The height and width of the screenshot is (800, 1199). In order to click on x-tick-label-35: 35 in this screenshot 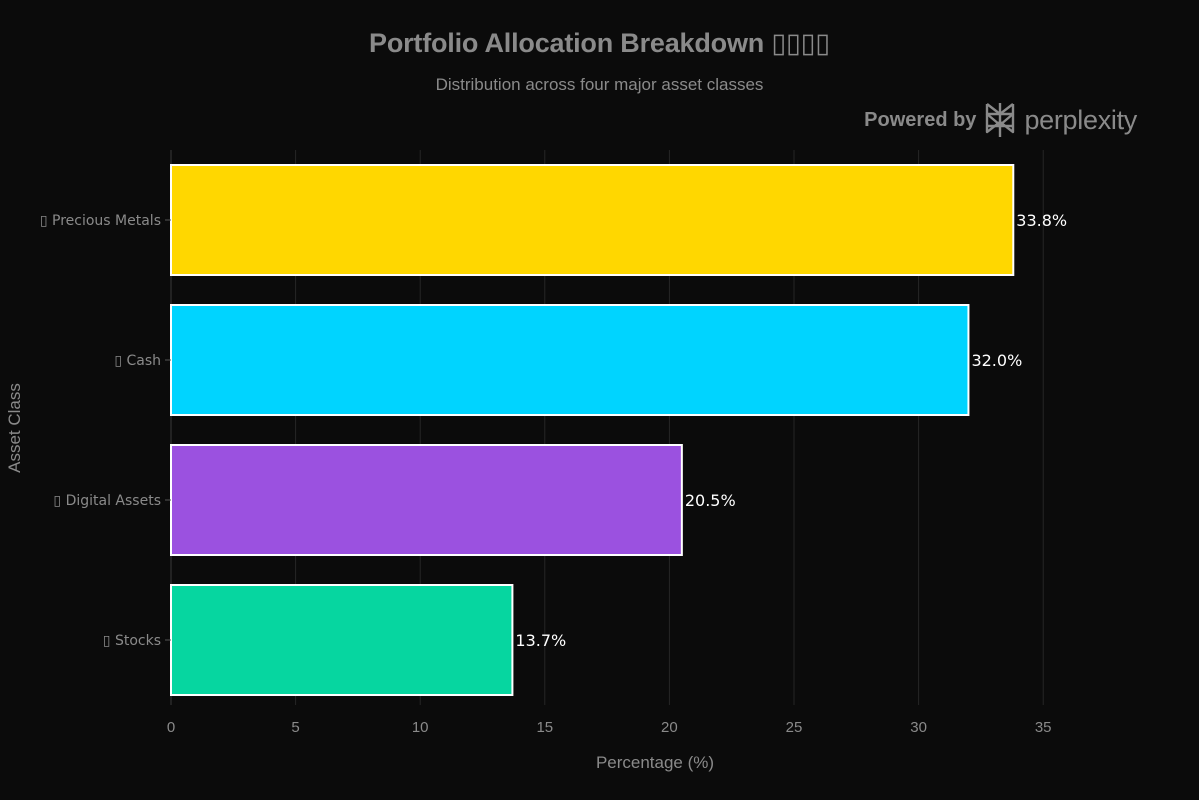, I will do `click(1043, 727)`.